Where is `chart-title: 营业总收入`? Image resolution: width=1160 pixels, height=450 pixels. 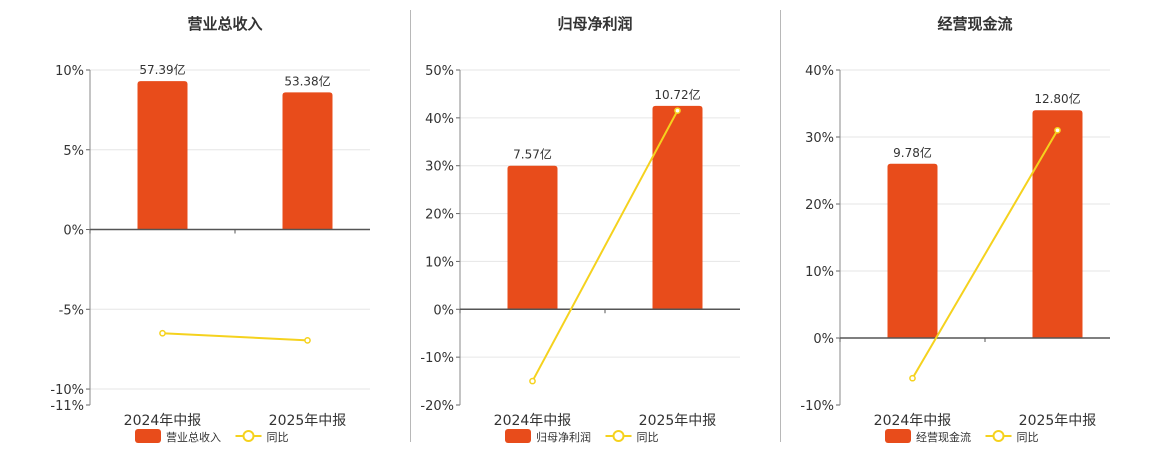 chart-title: 营业总收入 is located at coordinates (224, 24).